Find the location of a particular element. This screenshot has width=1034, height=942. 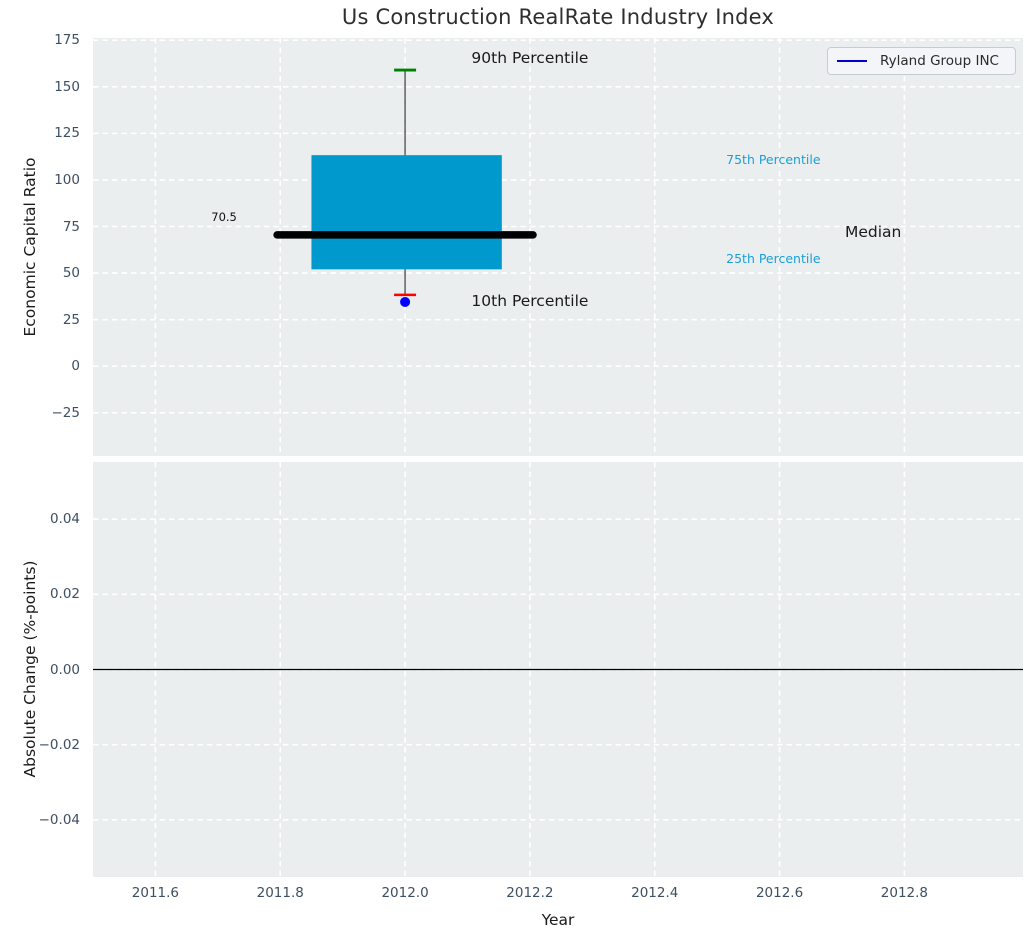

y-tick-label: 25 is located at coordinates (71, 319).